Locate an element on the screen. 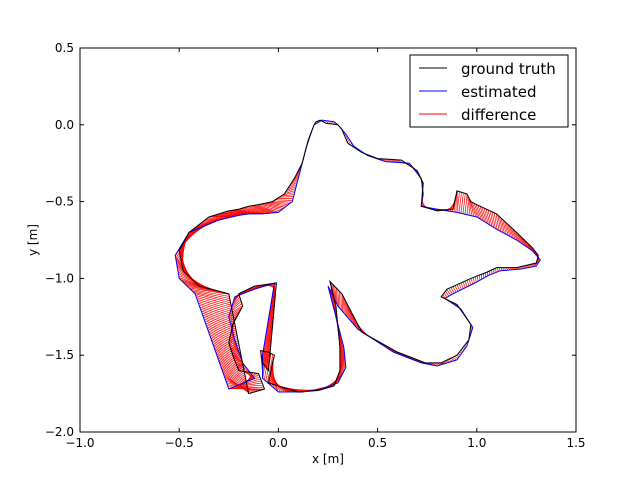  y-tick-label: 0.0 is located at coordinates (64, 125).